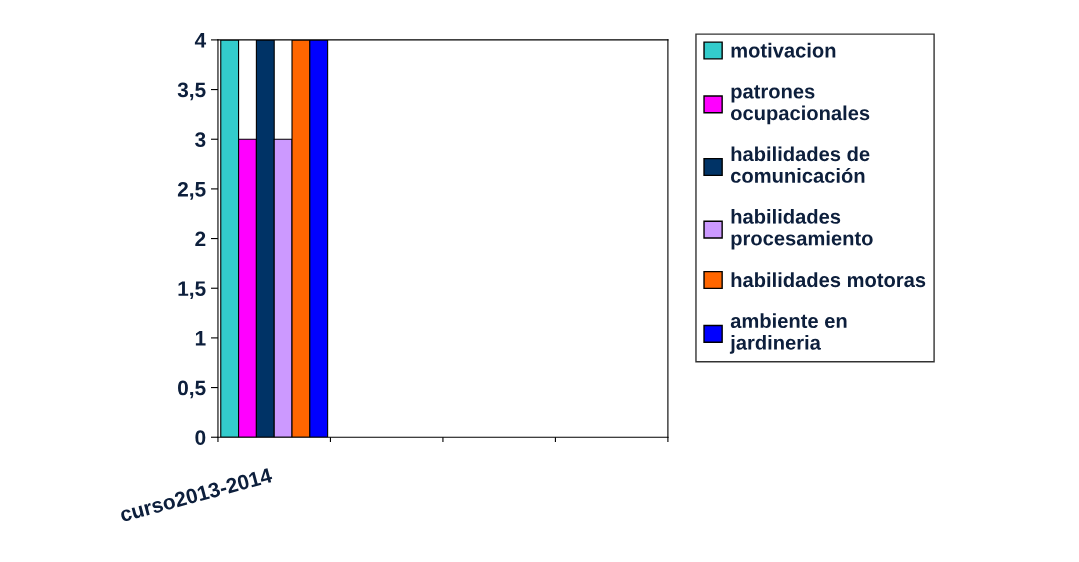 The width and height of the screenshot is (1079, 562). Describe the element at coordinates (783, 50) in the screenshot. I see `legend-label: motivacion` at that location.